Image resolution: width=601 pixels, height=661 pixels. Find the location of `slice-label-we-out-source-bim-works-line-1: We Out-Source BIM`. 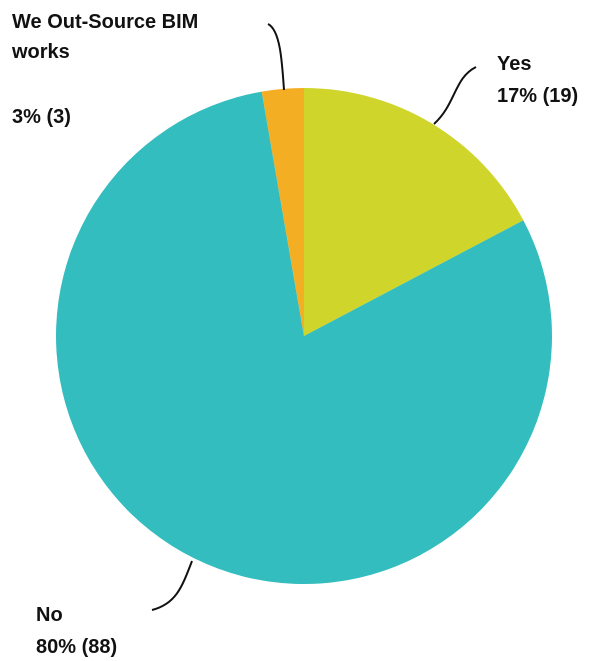

slice-label-we-out-source-bim-works-line-1: We Out-Source BIM is located at coordinates (105, 22).